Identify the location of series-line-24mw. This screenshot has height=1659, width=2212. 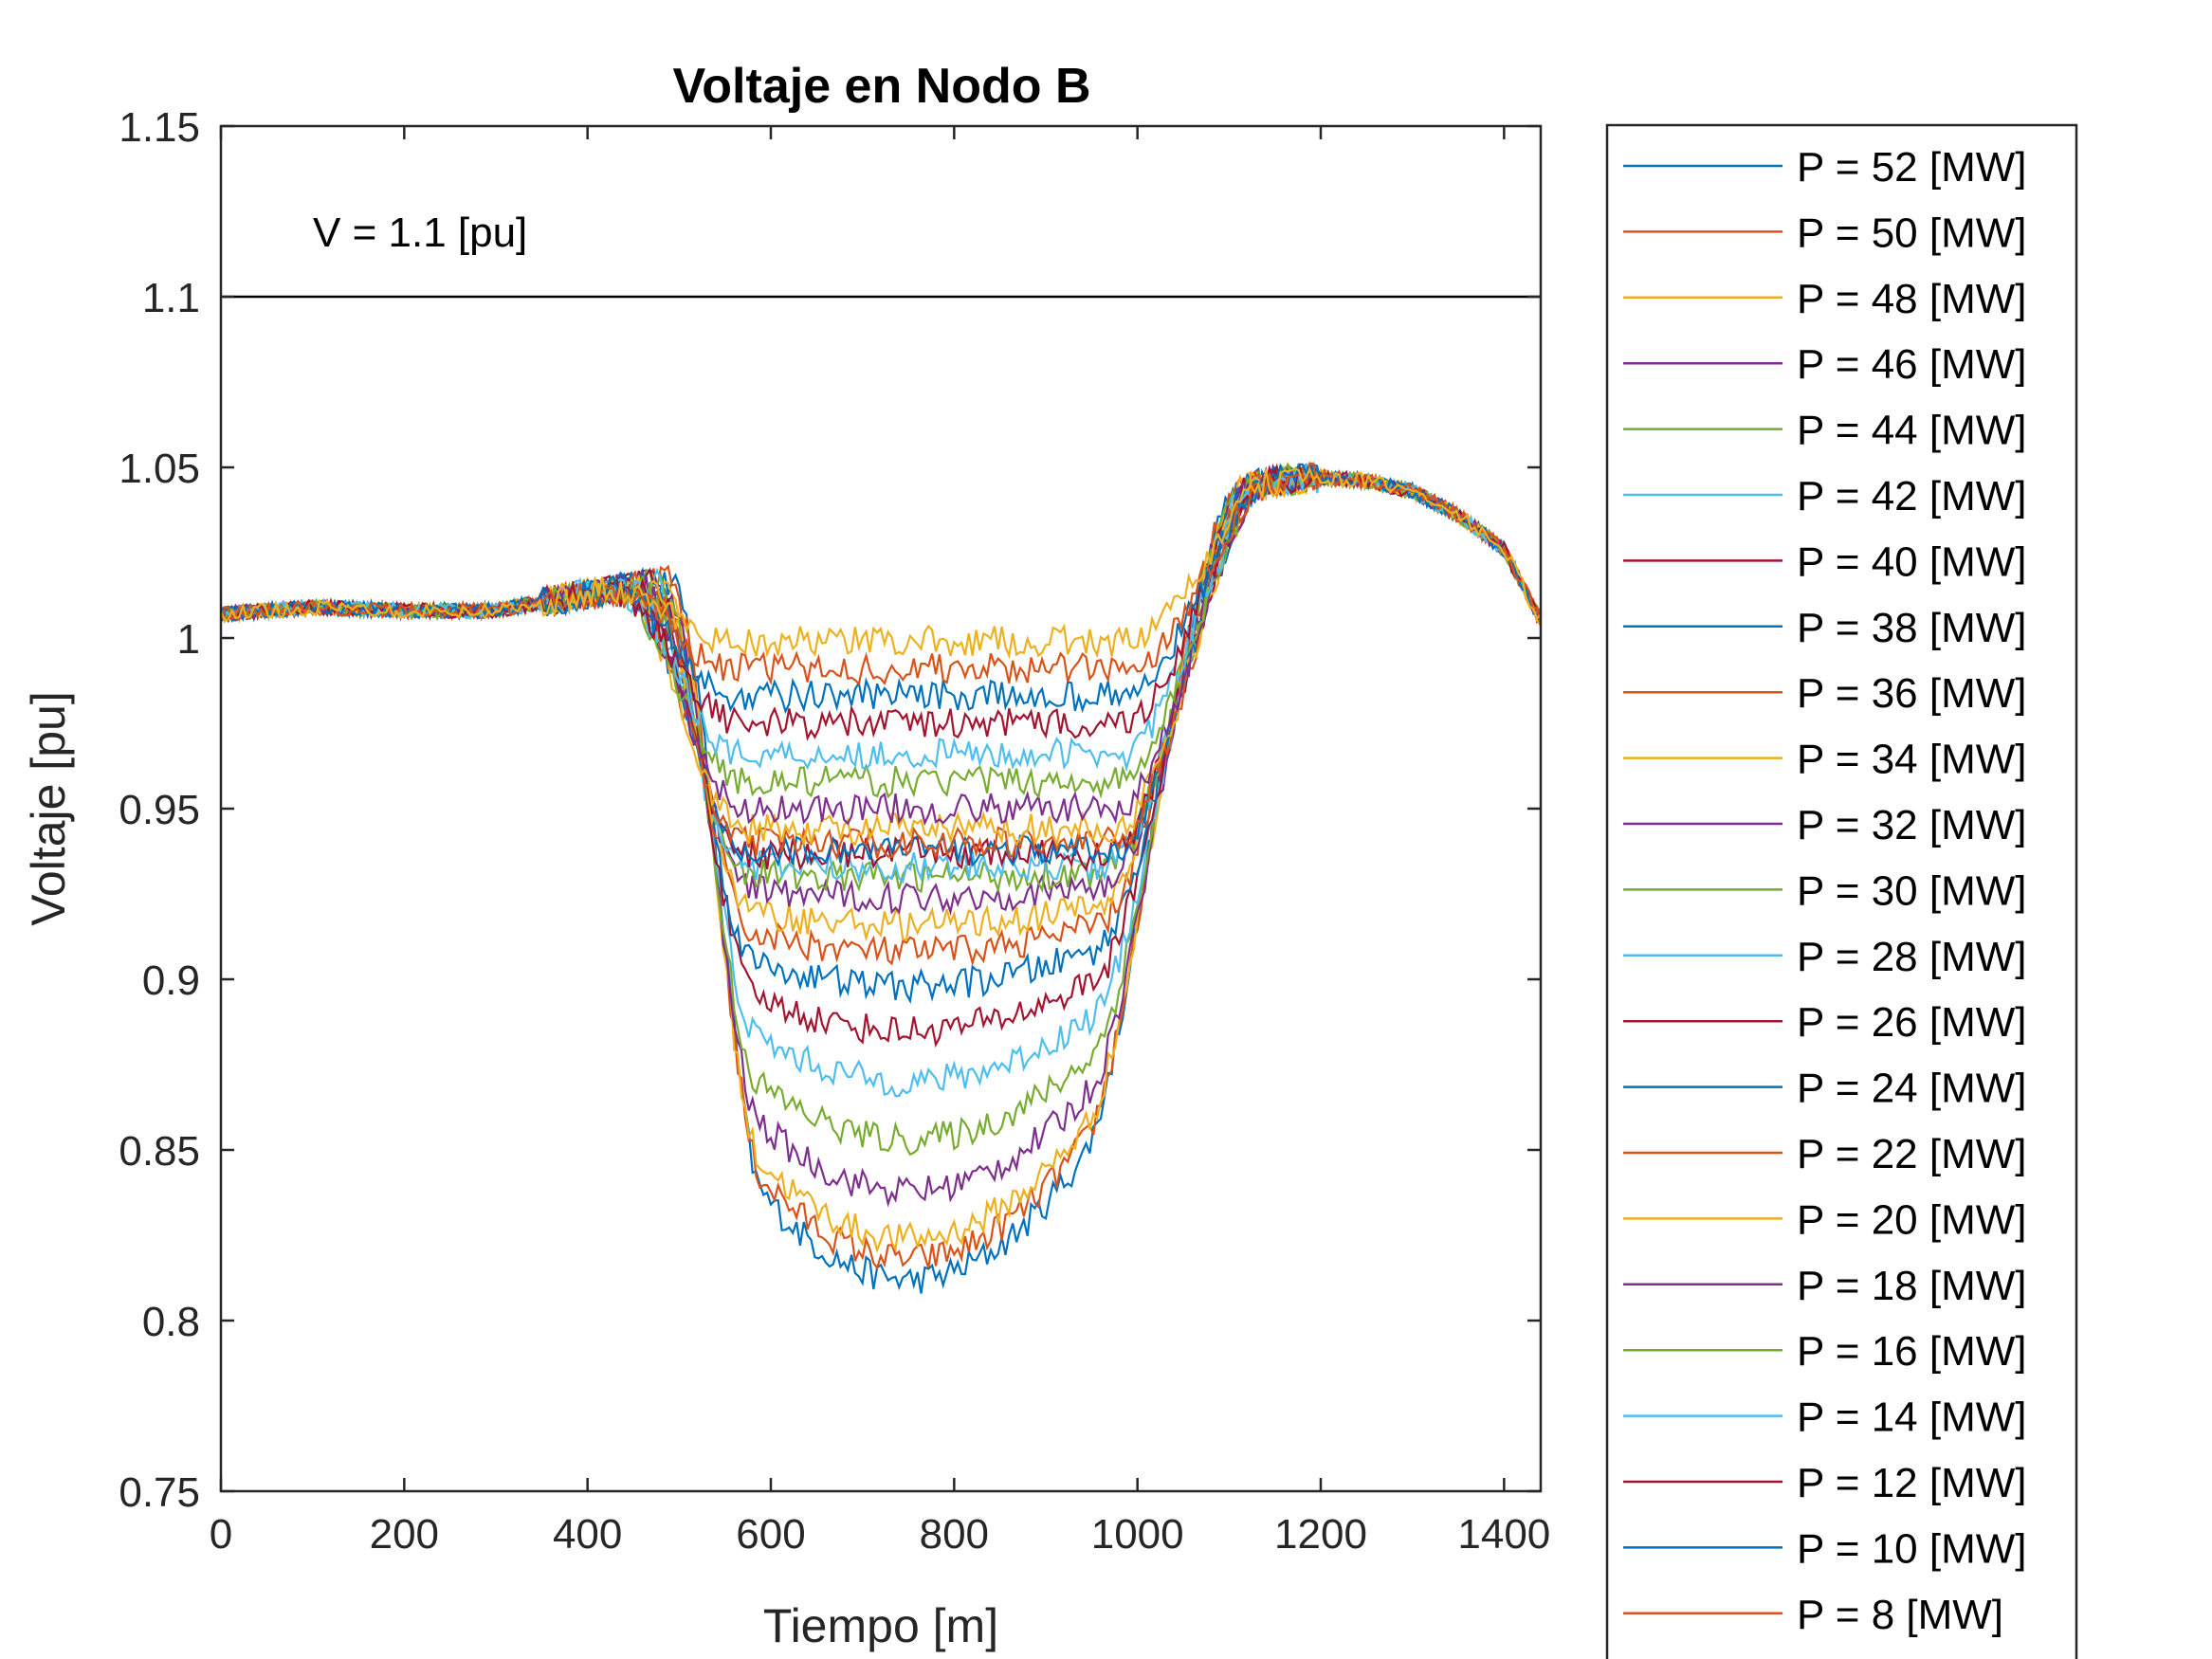
(881, 665).